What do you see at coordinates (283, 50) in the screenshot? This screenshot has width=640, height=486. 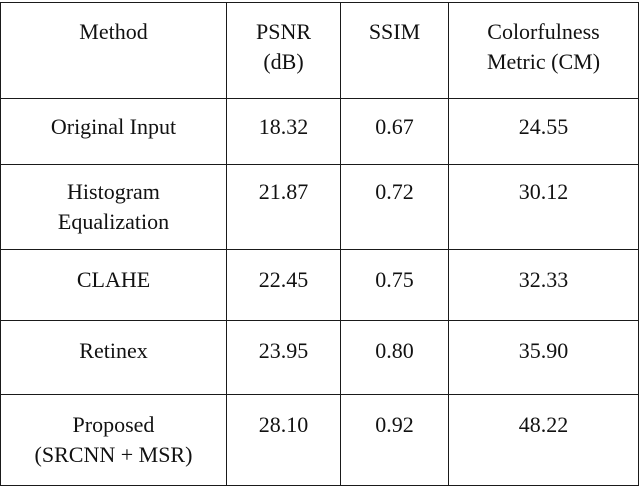 I see `header-psnr: PSNR (dB)` at bounding box center [283, 50].